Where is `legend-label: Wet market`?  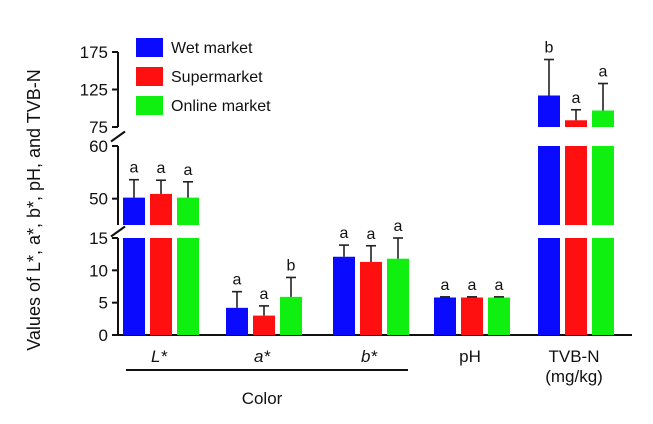
legend-label: Wet market is located at coordinates (212, 48).